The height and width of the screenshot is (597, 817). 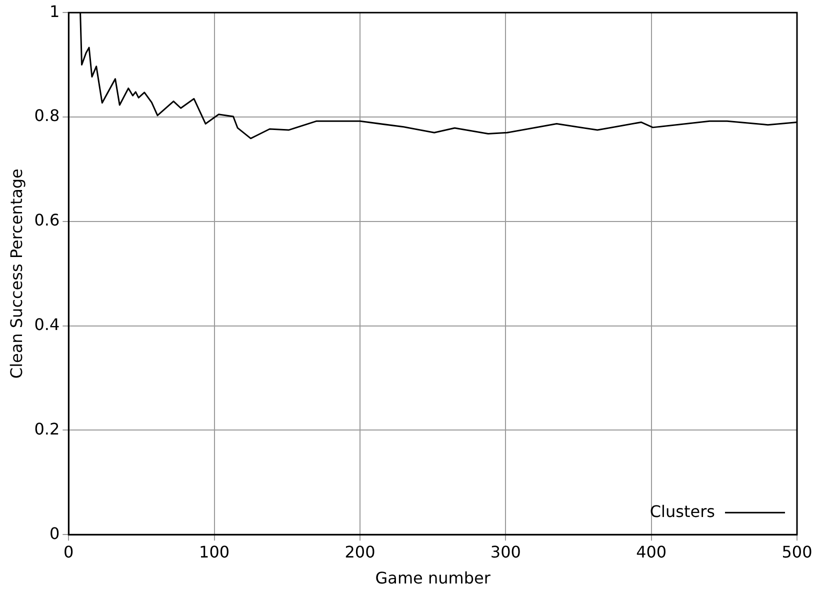 What do you see at coordinates (47, 324) in the screenshot?
I see `y-tick-label: 0.4` at bounding box center [47, 324].